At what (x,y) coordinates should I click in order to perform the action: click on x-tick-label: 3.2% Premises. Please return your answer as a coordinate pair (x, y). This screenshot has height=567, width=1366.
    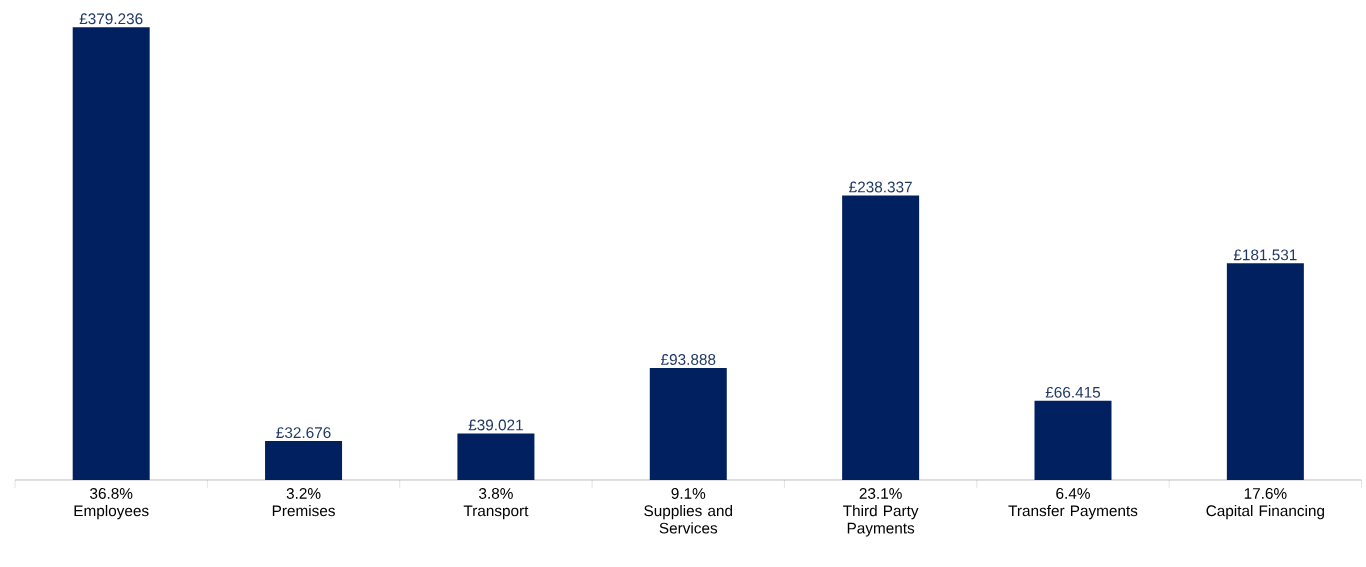
    Looking at the image, I should click on (303, 502).